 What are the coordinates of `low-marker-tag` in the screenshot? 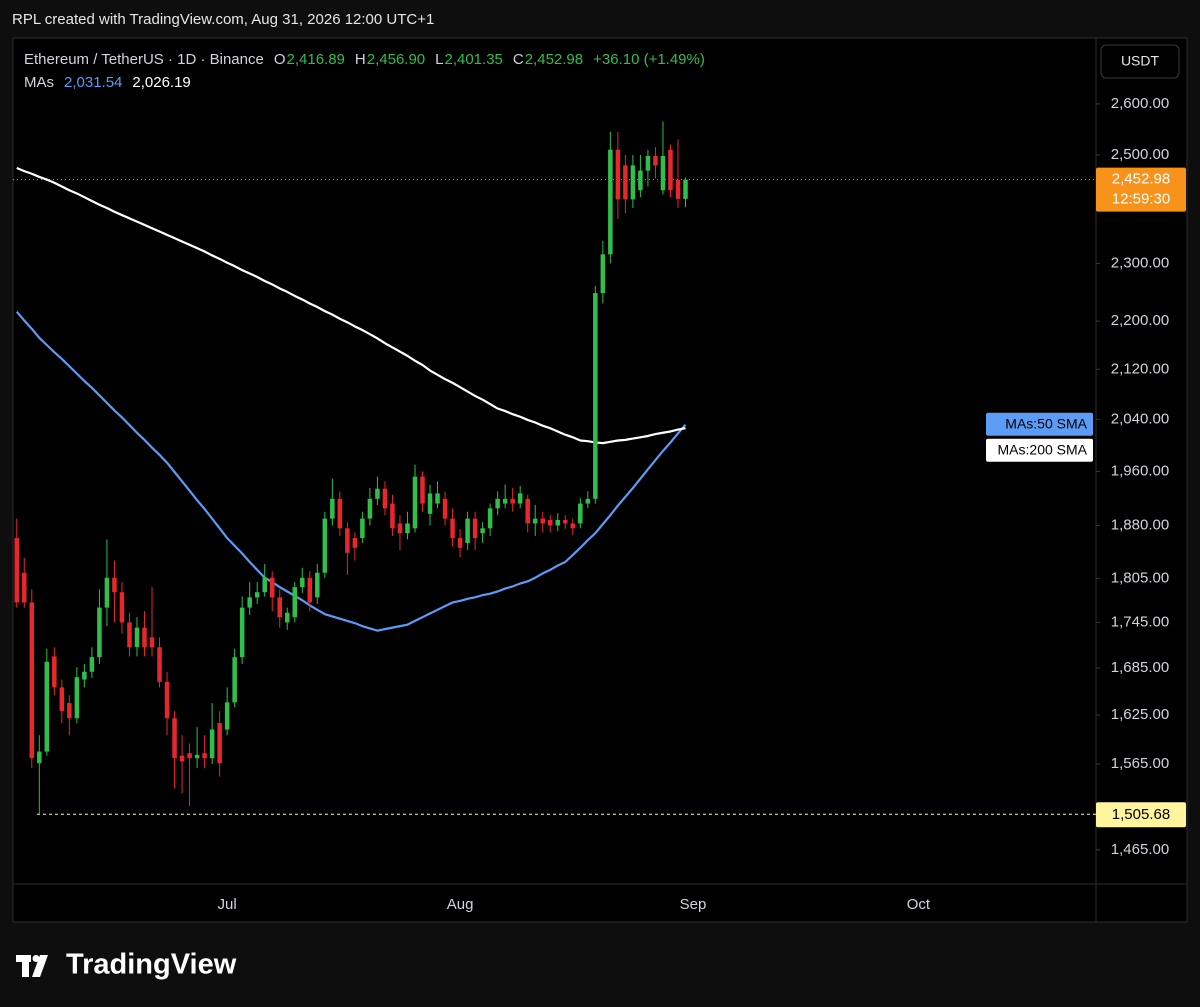 It's located at (1141, 815).